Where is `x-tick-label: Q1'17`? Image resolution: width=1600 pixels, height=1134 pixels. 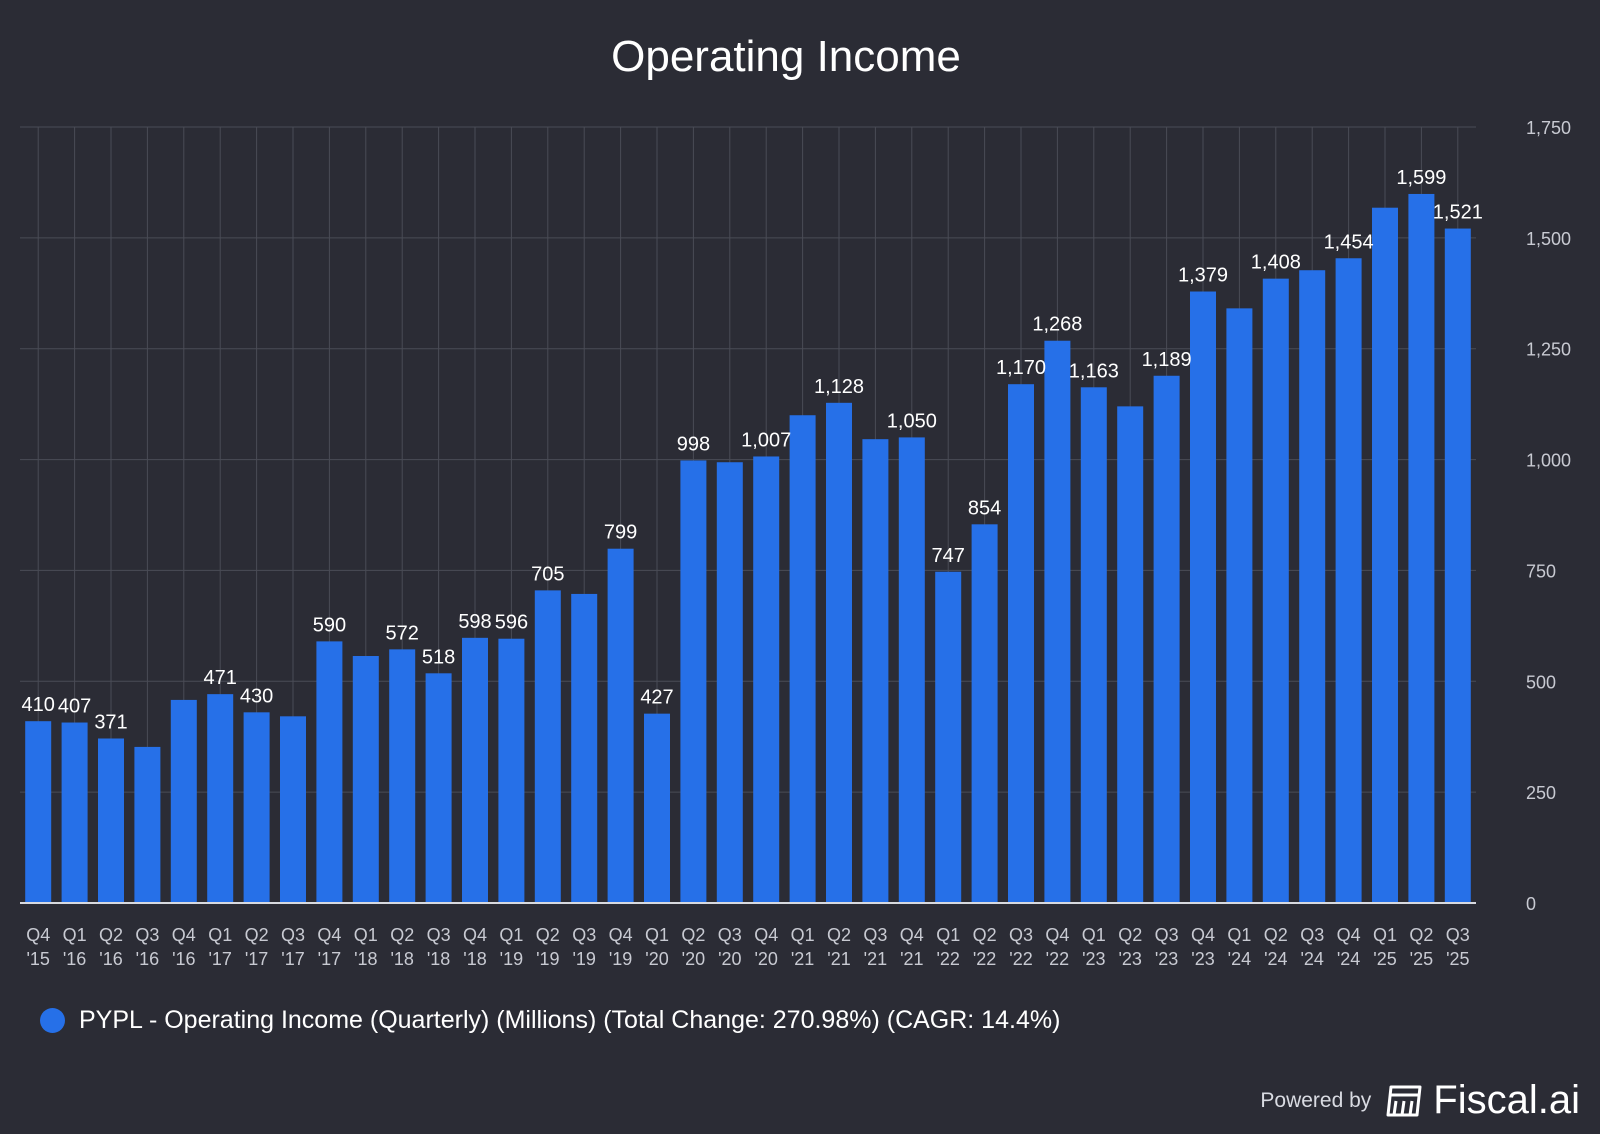
x-tick-label: Q1'17 is located at coordinates (220, 947).